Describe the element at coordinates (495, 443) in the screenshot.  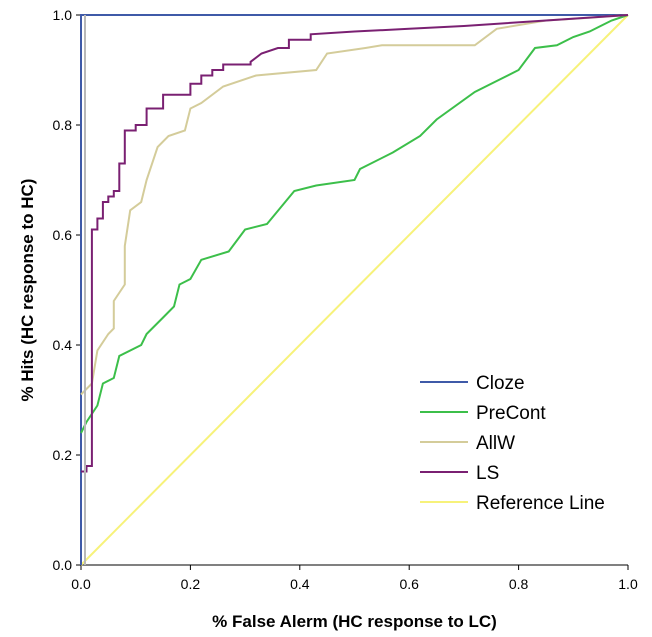
I see `legend-label-allw: AllW` at that location.